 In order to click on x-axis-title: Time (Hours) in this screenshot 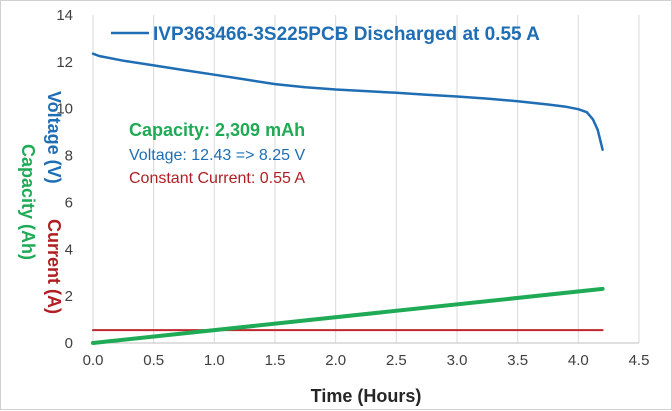, I will do `click(366, 396)`.